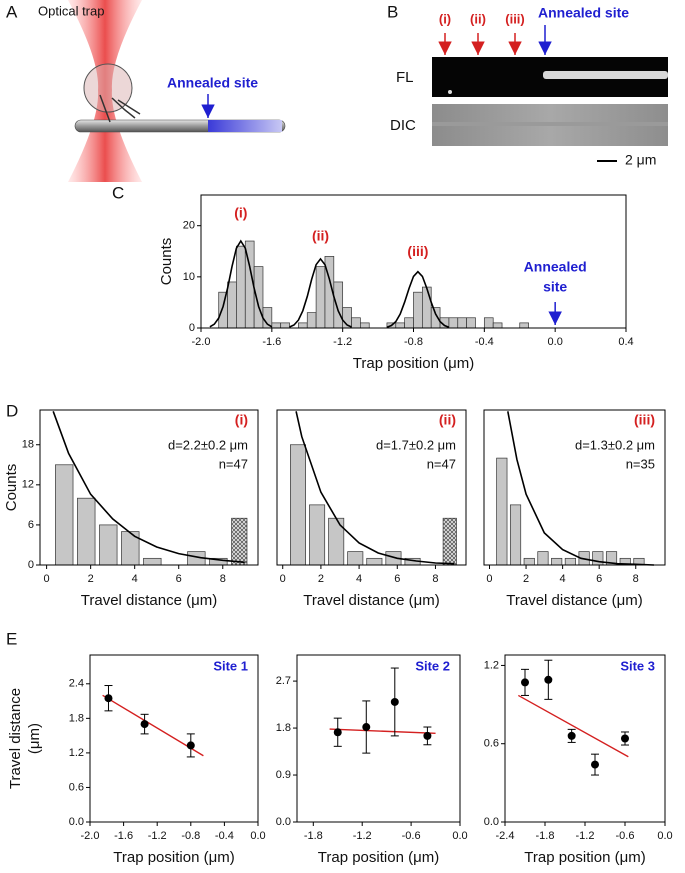 This screenshot has width=685, height=873. I want to click on x-tick-label: -0.4, so click(484, 342).